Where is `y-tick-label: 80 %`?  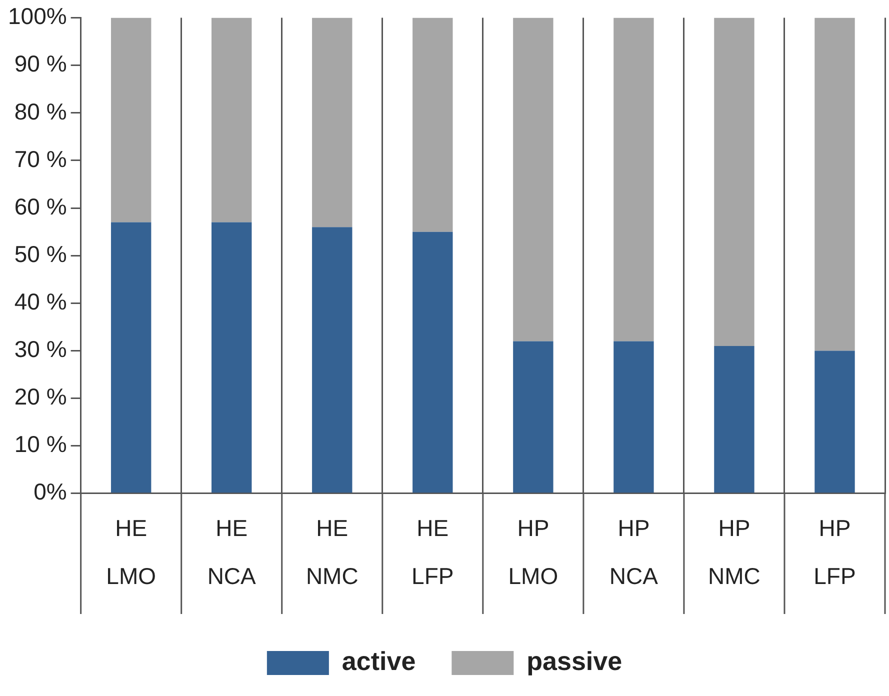 y-tick-label: 80 % is located at coordinates (40, 111).